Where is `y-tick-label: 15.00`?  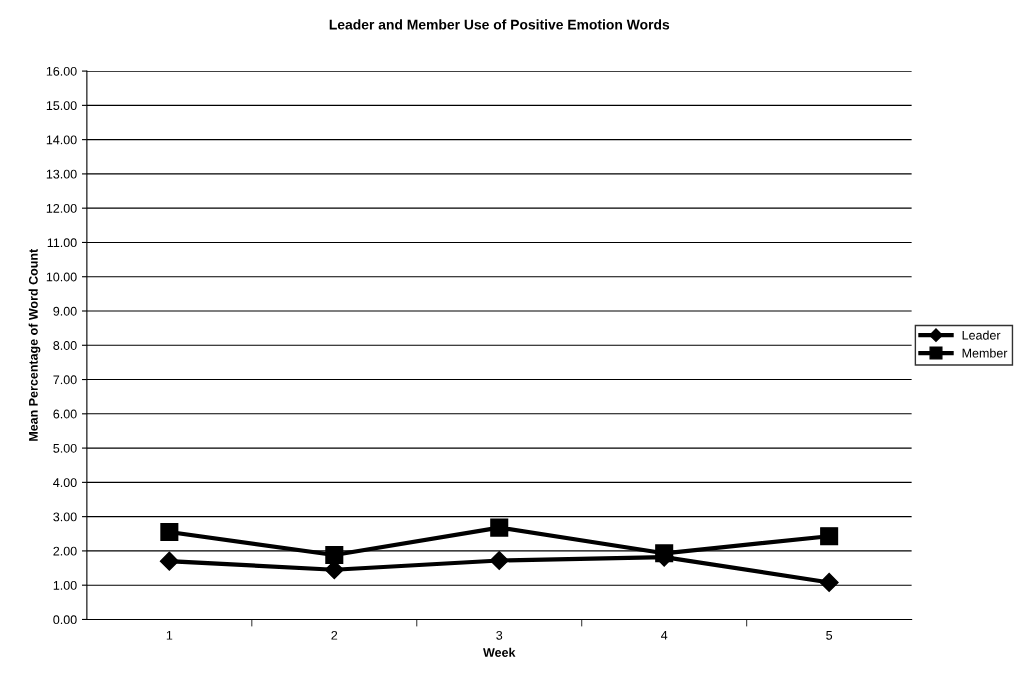
y-tick-label: 15.00 is located at coordinates (61, 106).